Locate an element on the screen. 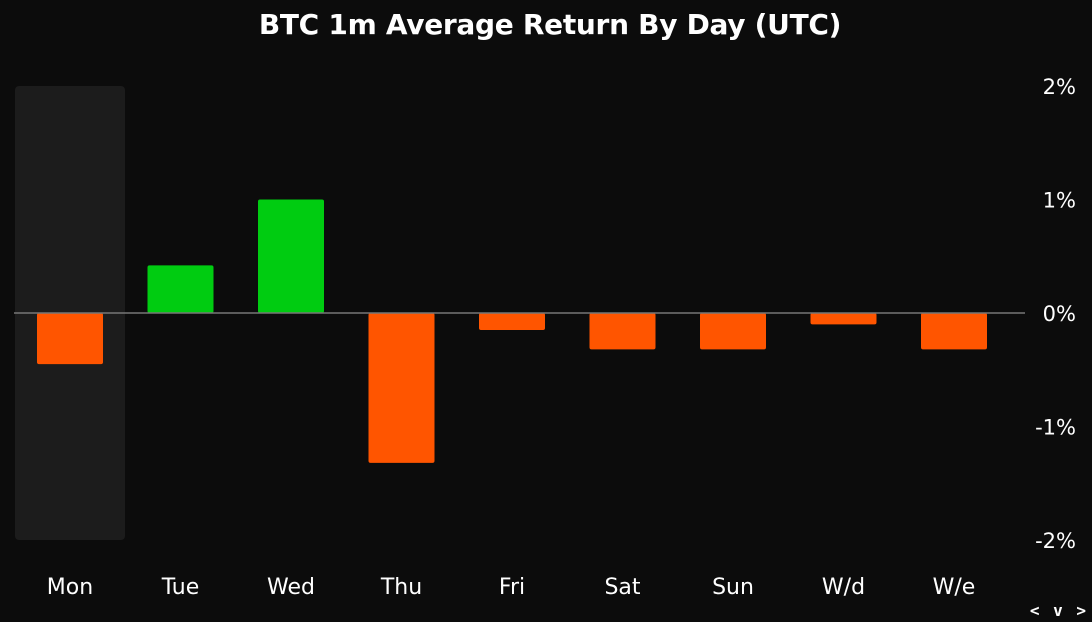 The height and width of the screenshot is (622, 1092). bar-thu is located at coordinates (401, 388).